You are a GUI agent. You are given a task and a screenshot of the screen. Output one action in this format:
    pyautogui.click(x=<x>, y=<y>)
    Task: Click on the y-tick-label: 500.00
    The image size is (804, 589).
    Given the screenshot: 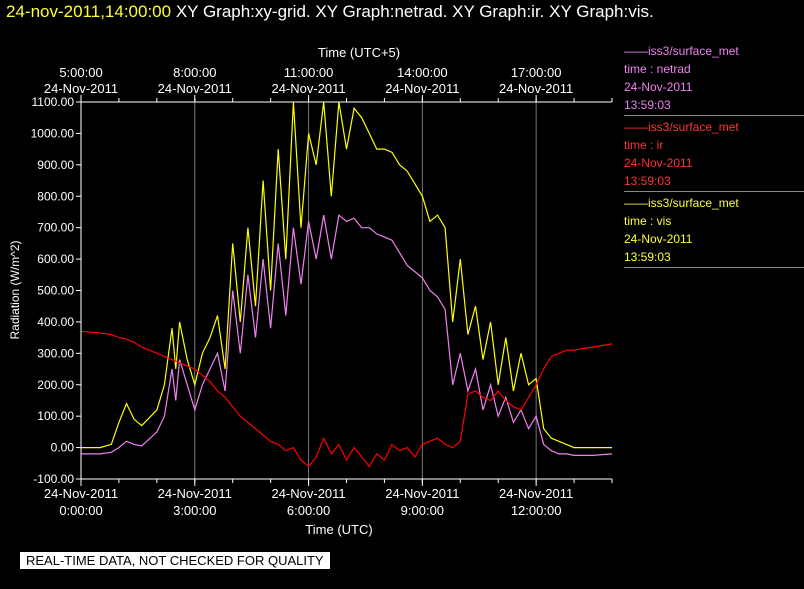 What is the action you would take?
    pyautogui.click(x=55, y=291)
    